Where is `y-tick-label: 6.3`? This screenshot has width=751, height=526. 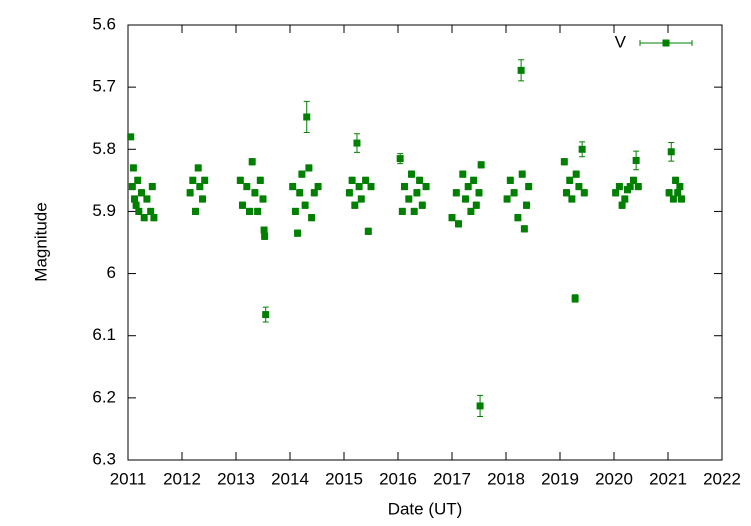 y-tick-label: 6.3 is located at coordinates (104, 458).